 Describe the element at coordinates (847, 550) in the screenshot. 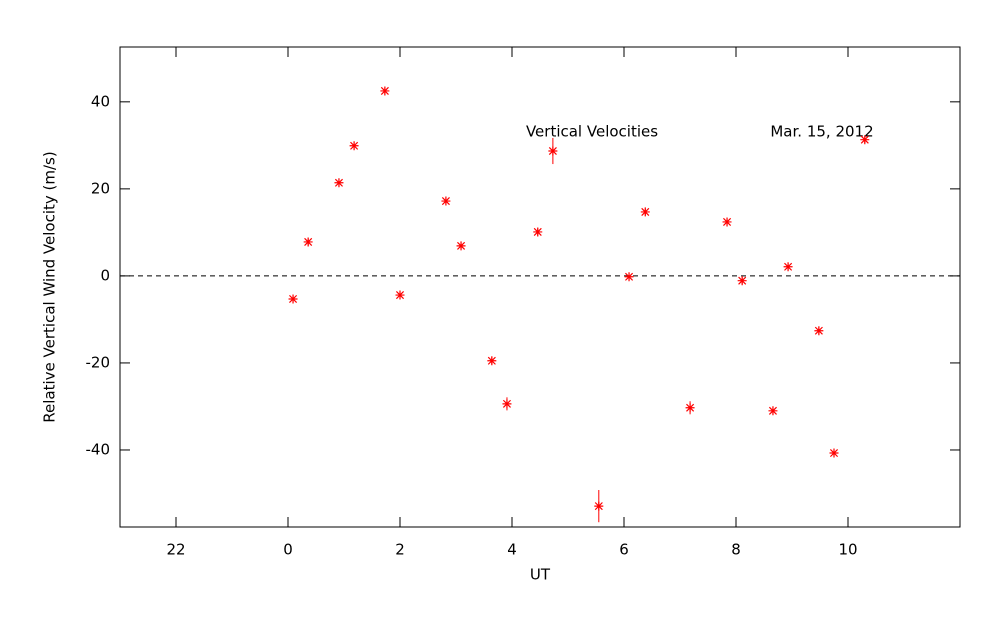

I see `x-tick-label: 10` at that location.